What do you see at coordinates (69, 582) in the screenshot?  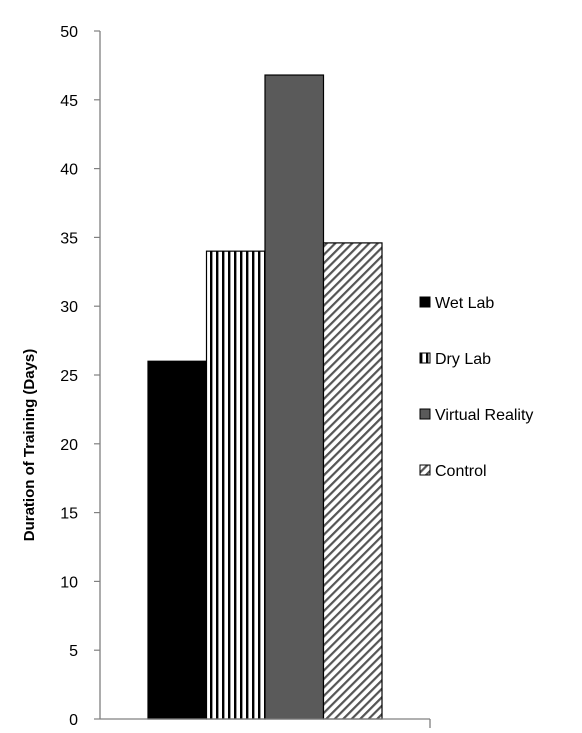 I see `y-tick-label-2: 10` at bounding box center [69, 582].